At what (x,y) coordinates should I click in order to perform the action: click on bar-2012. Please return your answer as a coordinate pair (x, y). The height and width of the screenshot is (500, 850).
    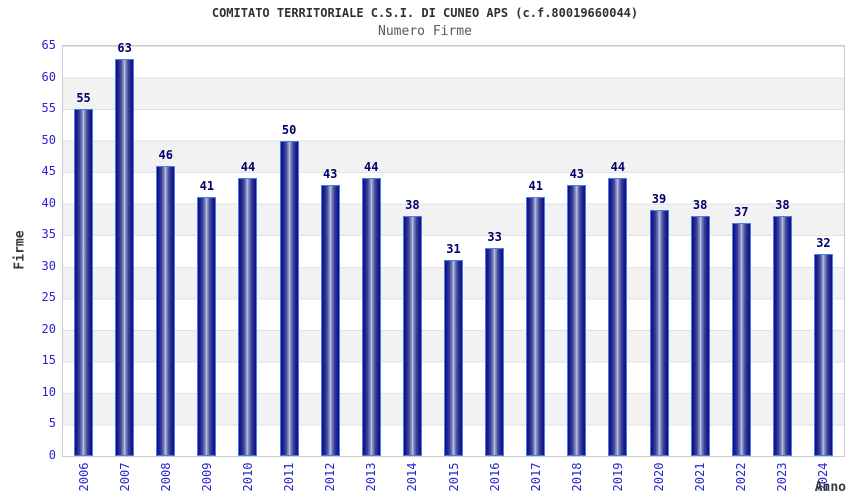
    Looking at the image, I should click on (330, 320).